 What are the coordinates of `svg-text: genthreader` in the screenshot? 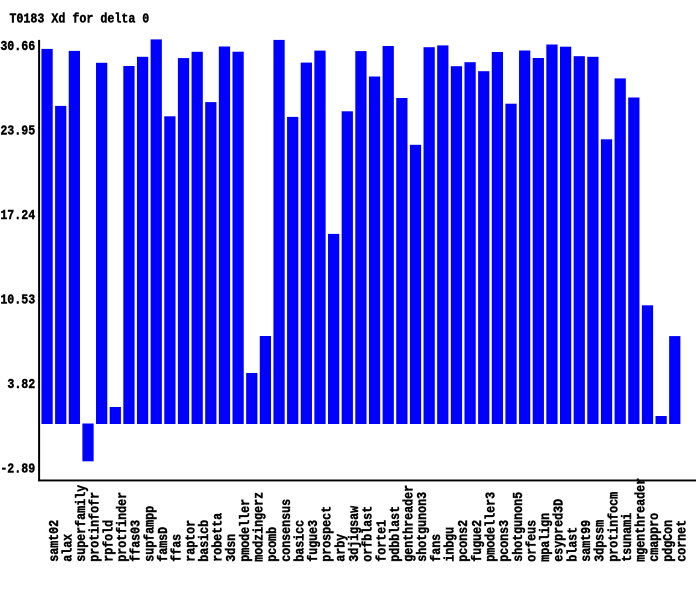 It's located at (409, 523).